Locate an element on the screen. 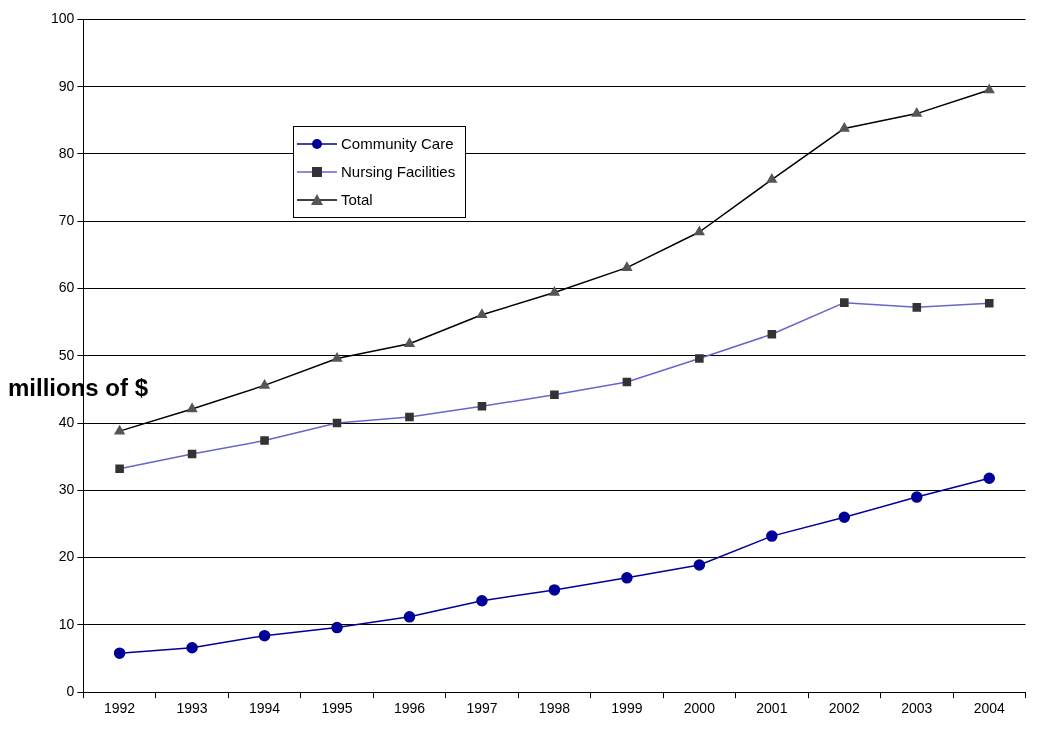  y-tick-label: 0 is located at coordinates (70, 691).